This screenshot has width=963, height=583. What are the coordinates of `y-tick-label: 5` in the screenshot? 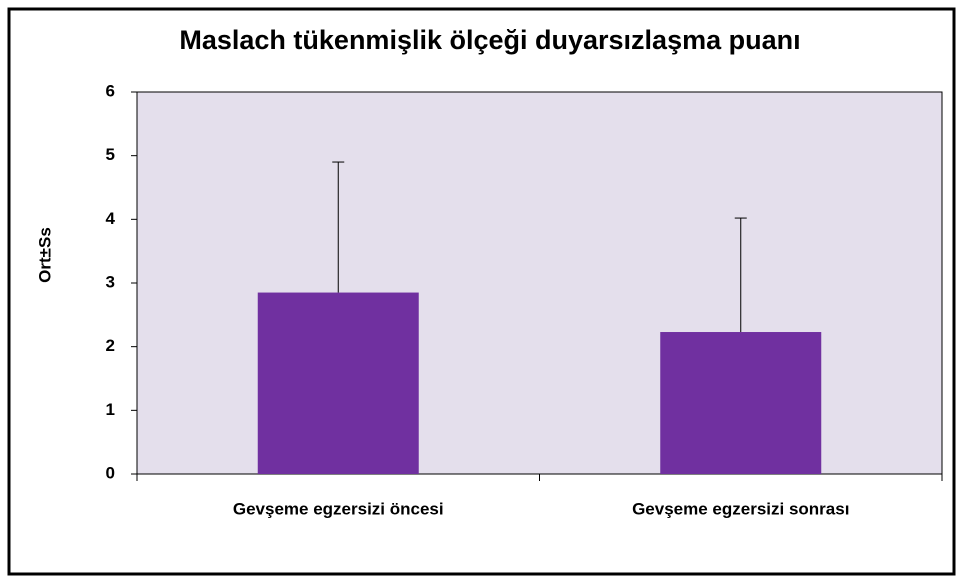 It's located at (110, 154).